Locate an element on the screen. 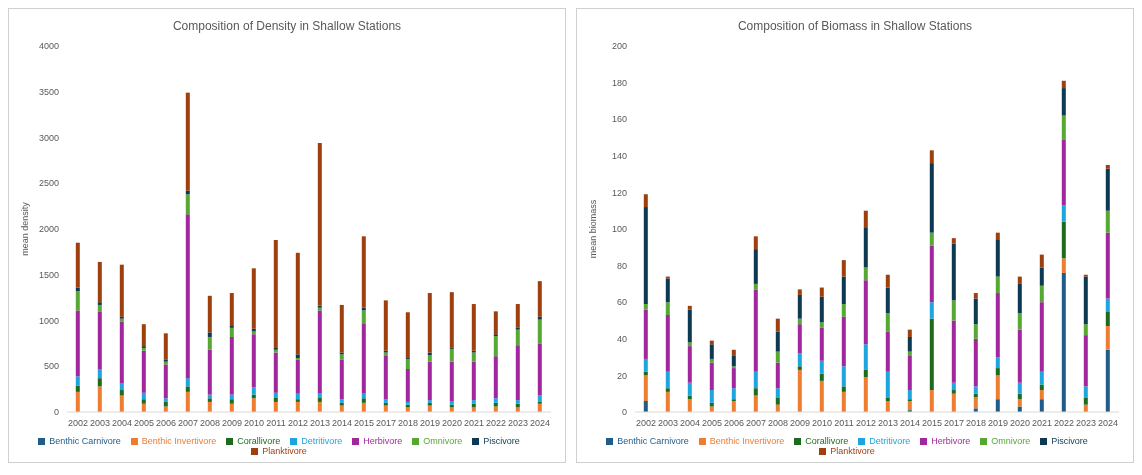 The height and width of the screenshot is (475, 1142). y-tick-label: 2000 is located at coordinates (48, 229).